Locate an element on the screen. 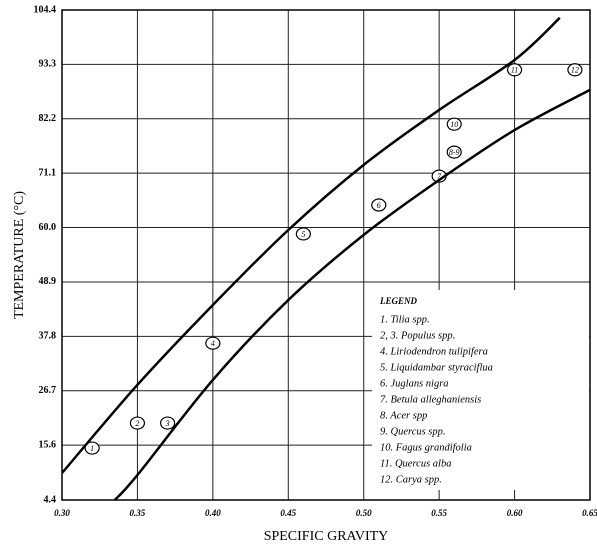  y-tick-label: 15.6 is located at coordinates (48, 444).